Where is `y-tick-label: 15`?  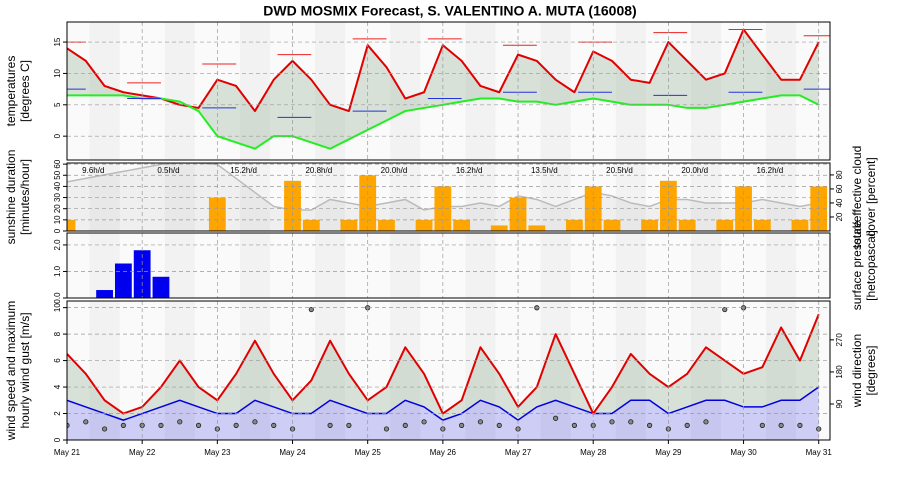
y-tick-label: 15 is located at coordinates (57, 41).